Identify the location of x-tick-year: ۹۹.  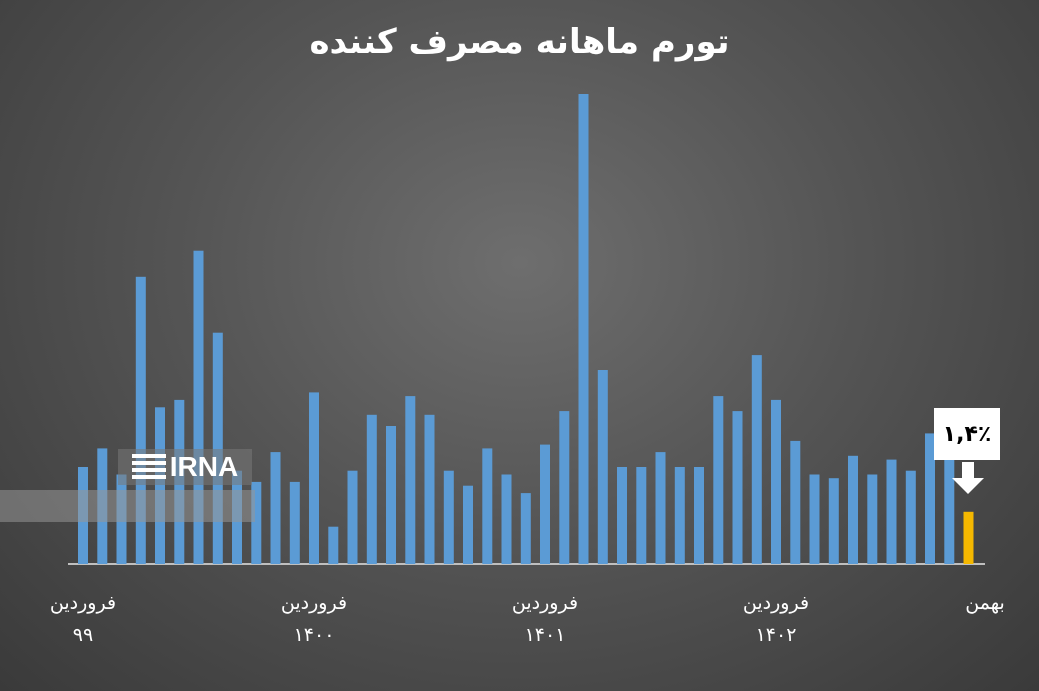
(83, 635).